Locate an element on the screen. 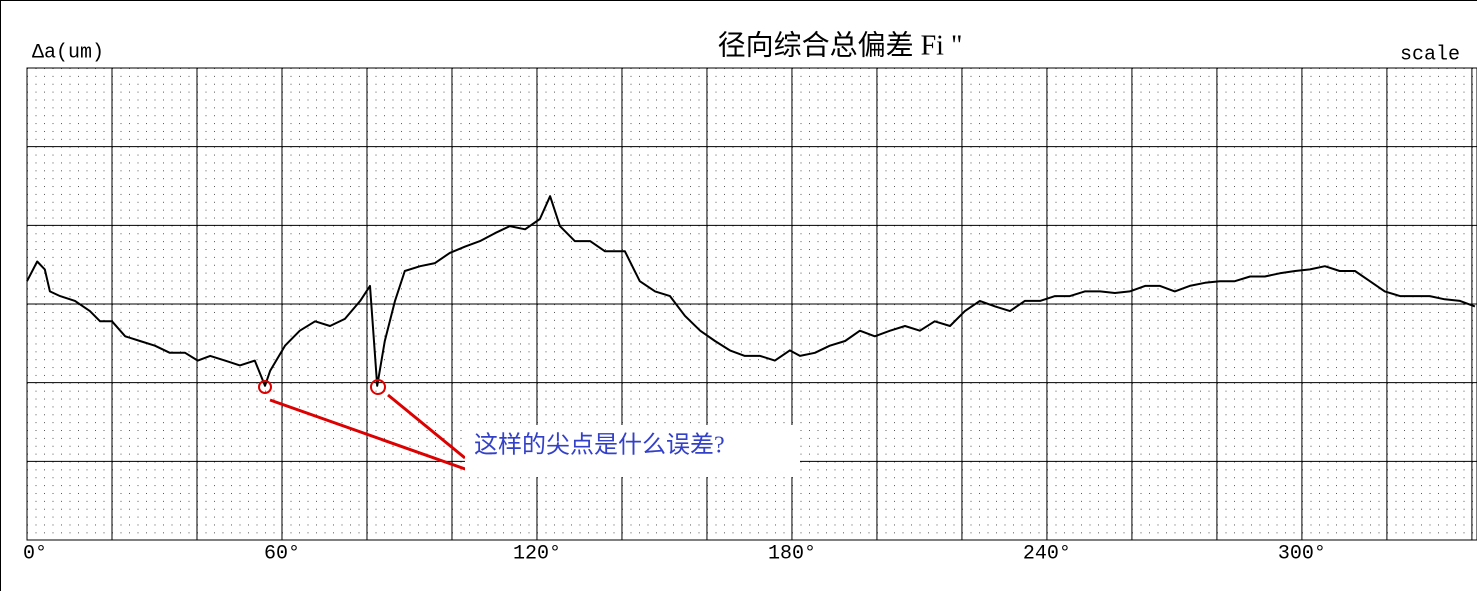  annotation-box is located at coordinates (632, 451).